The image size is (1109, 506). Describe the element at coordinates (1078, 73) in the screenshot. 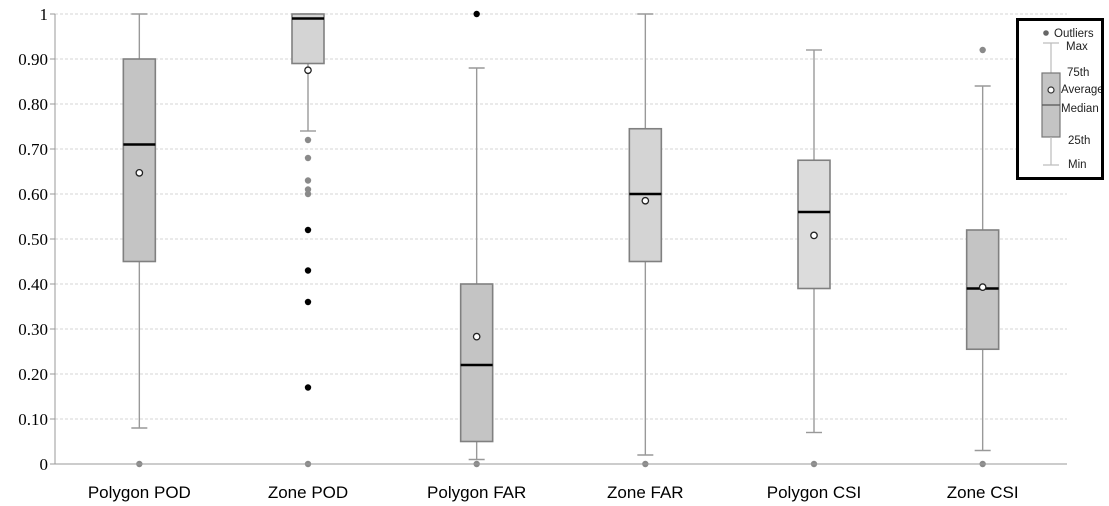

I see `legend-q3-label: 75th` at that location.